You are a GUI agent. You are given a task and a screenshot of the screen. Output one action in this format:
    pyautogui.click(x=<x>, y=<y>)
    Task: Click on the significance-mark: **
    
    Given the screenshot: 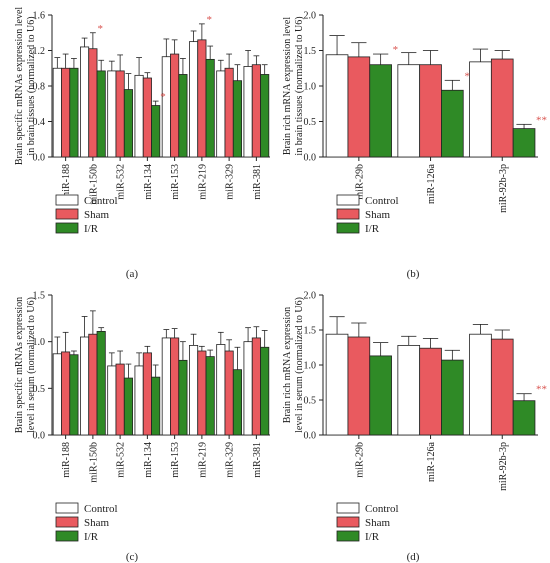 What is the action you would take?
    pyautogui.click(x=541, y=120)
    